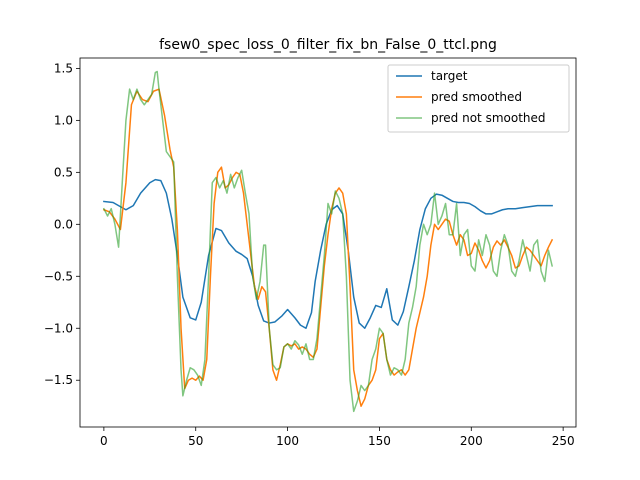  Describe the element at coordinates (58, 276) in the screenshot. I see `y-tick-label: −0.5` at that location.